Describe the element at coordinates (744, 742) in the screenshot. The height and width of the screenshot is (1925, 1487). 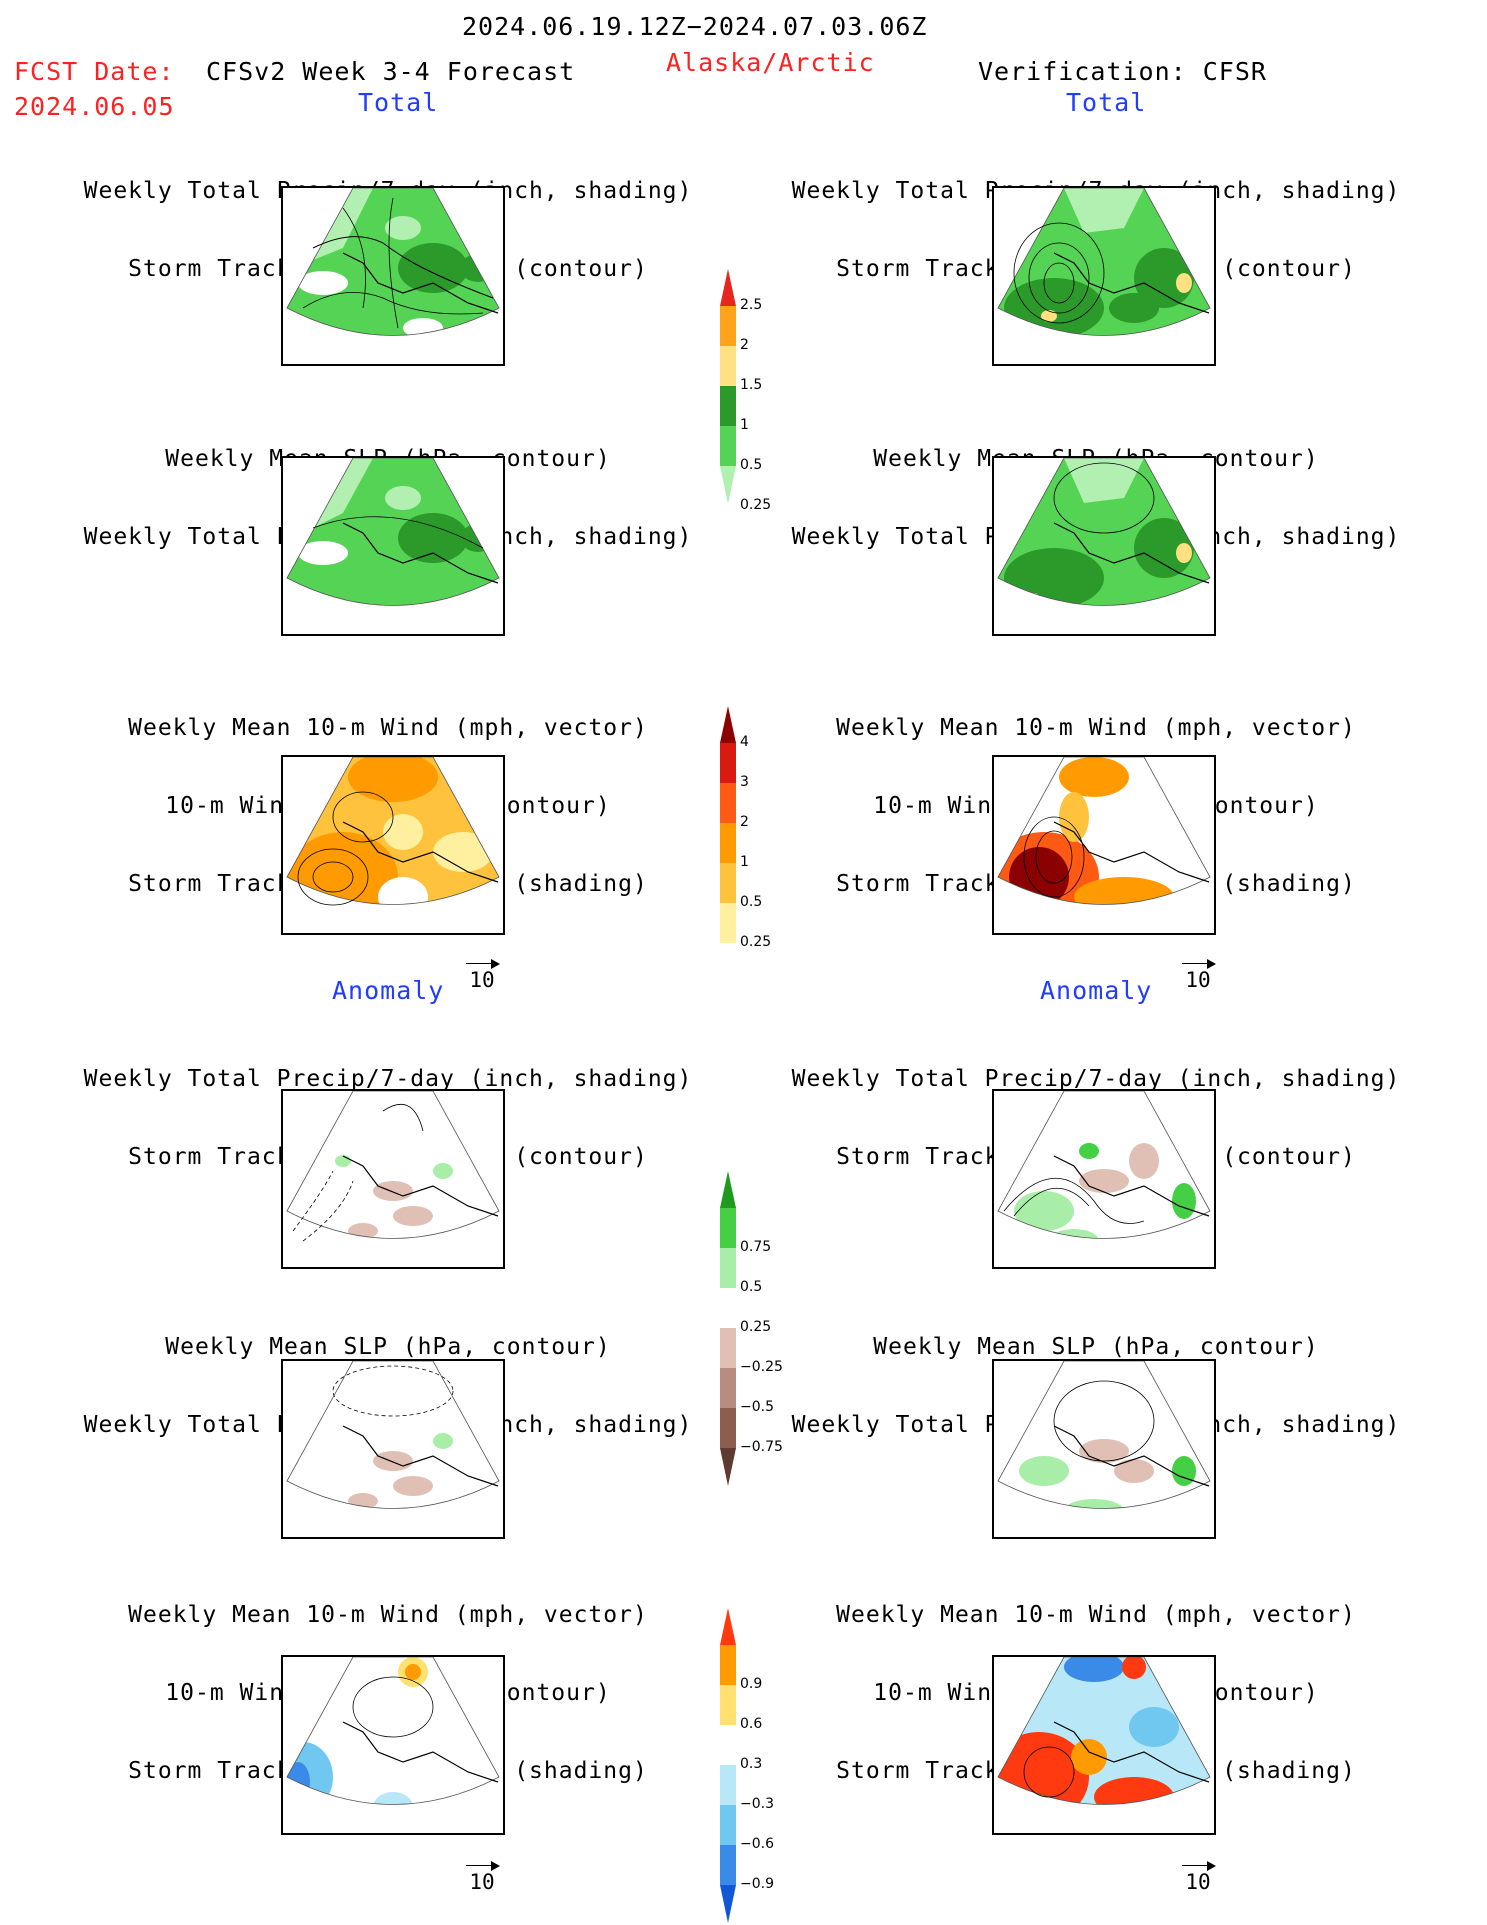
I see `colorbar-label: 4` at that location.